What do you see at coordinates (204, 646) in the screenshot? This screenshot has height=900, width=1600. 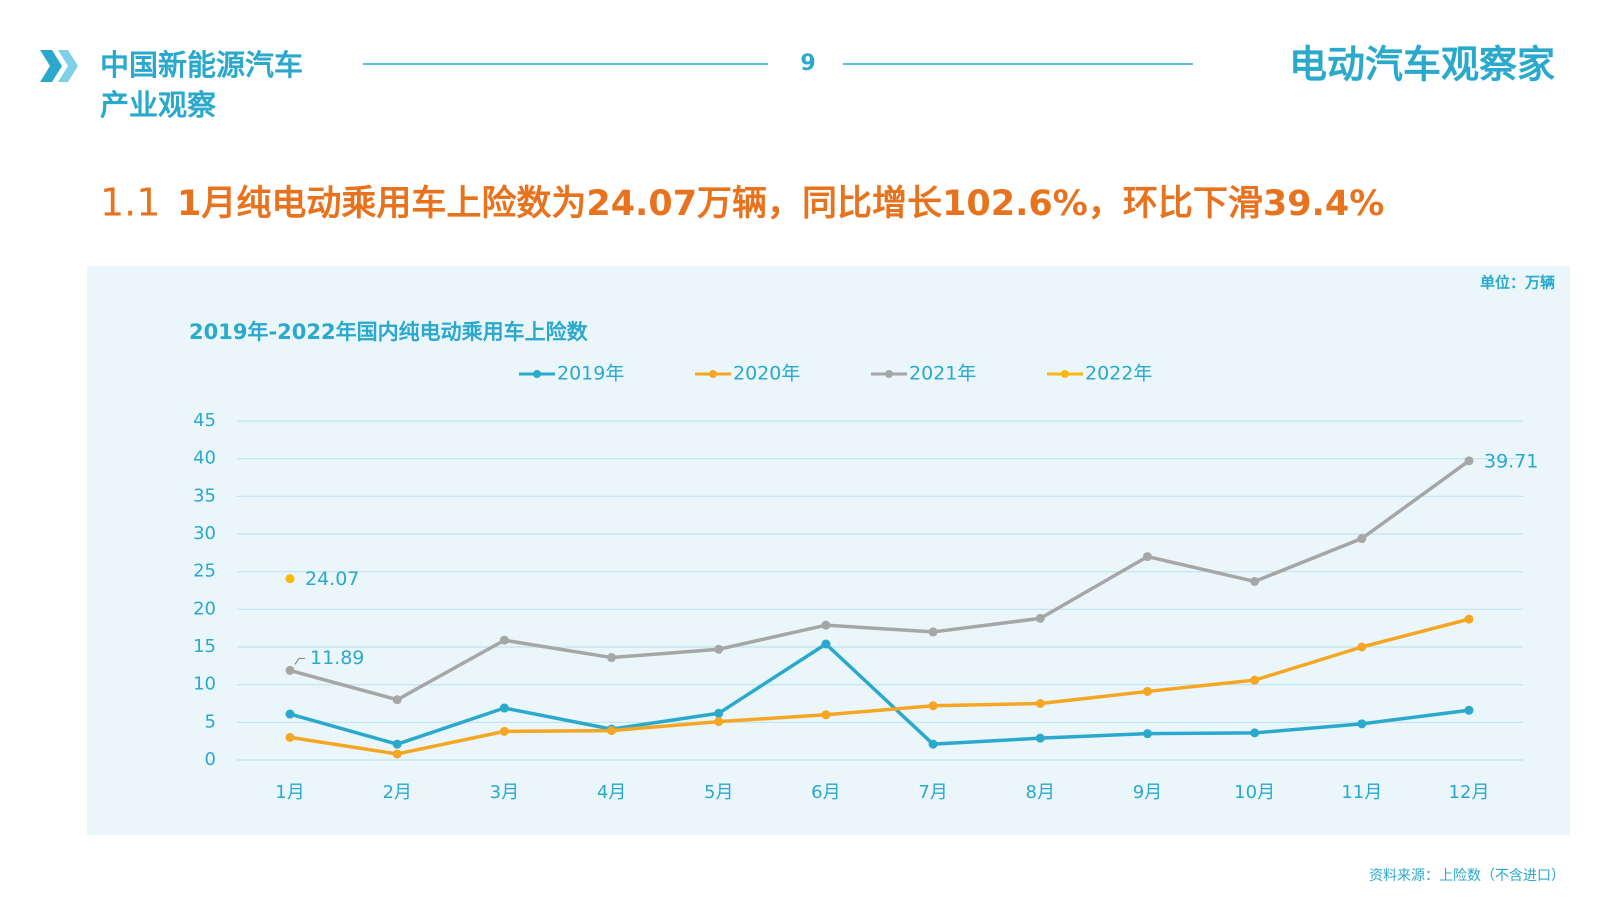 I see `y-tick-label: 15` at bounding box center [204, 646].